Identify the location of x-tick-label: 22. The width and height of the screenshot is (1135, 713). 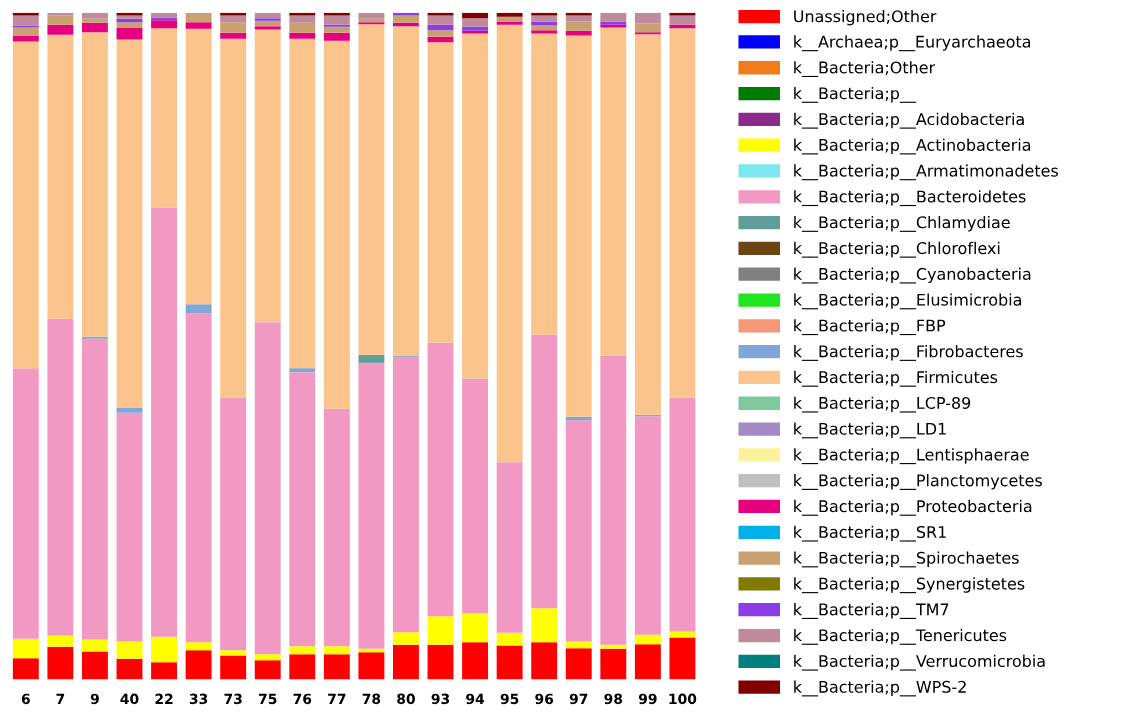
(164, 698).